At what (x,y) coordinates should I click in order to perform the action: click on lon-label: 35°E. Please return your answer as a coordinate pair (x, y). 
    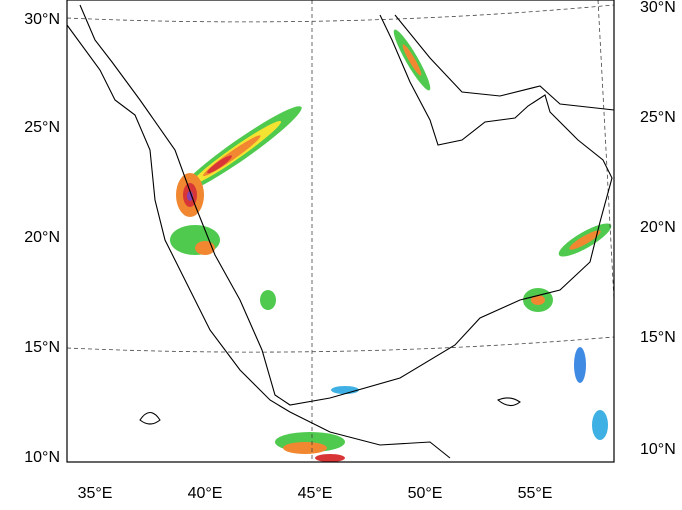
    Looking at the image, I should click on (95, 493).